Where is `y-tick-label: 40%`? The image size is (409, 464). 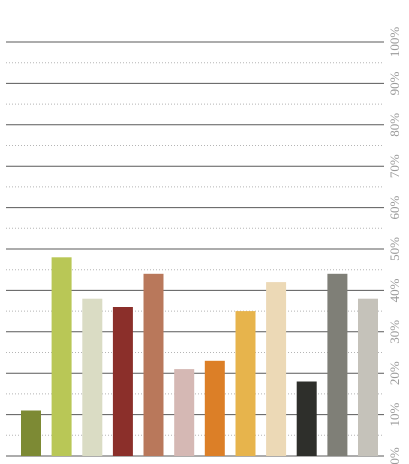
y-tick-label: 40% is located at coordinates (394, 290).